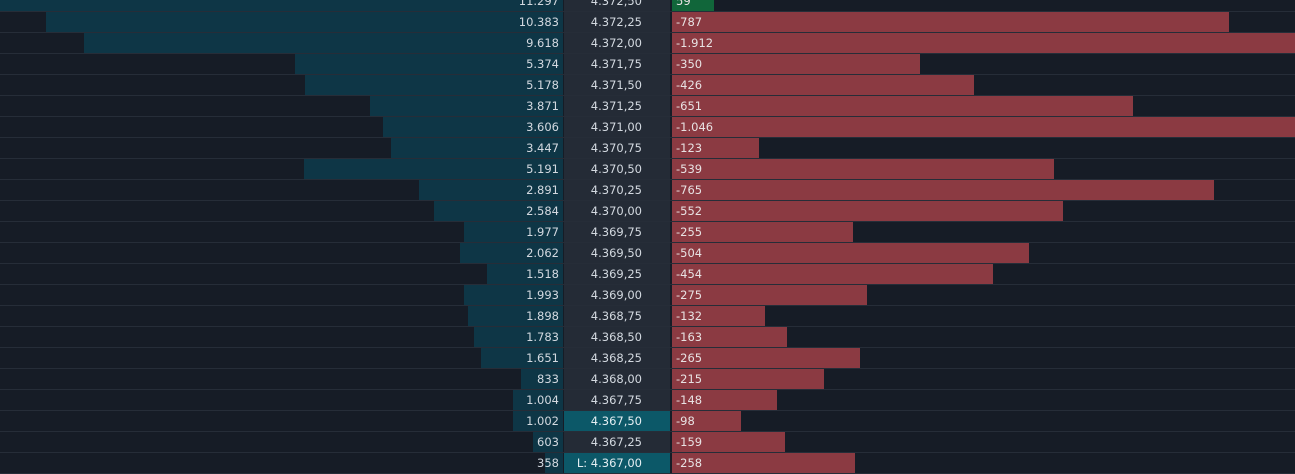  I want to click on delta-cell: -275, so click(983, 295).